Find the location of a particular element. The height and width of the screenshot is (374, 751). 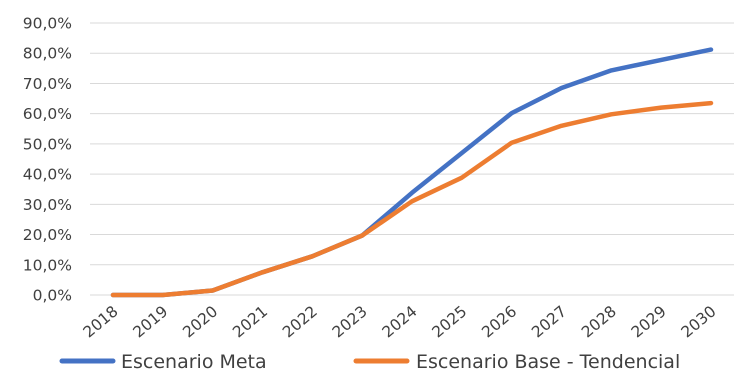

x-tick-label: 2024 is located at coordinates (400, 321).